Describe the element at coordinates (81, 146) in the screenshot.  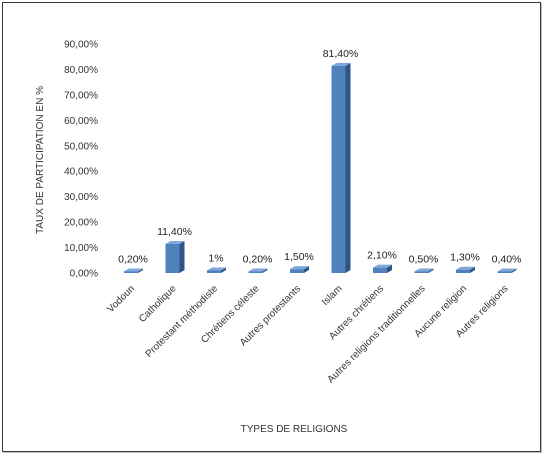
I see `y-tick-label: 50,00%` at that location.